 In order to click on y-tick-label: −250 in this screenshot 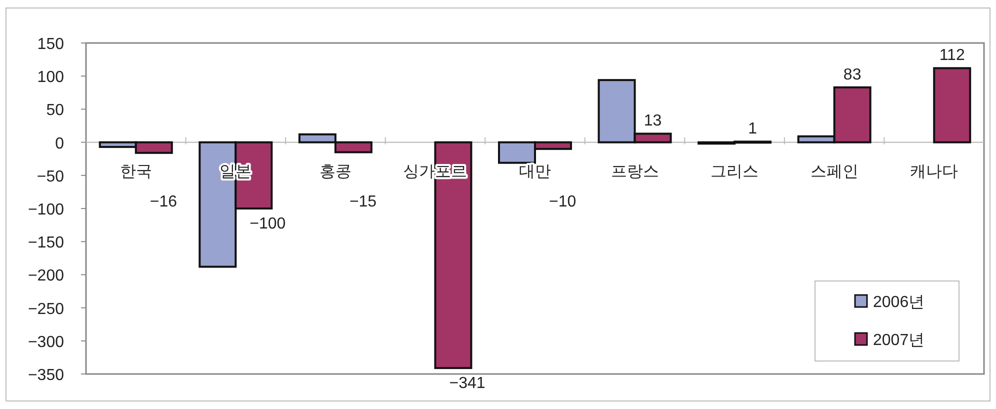, I will do `click(46, 309)`.